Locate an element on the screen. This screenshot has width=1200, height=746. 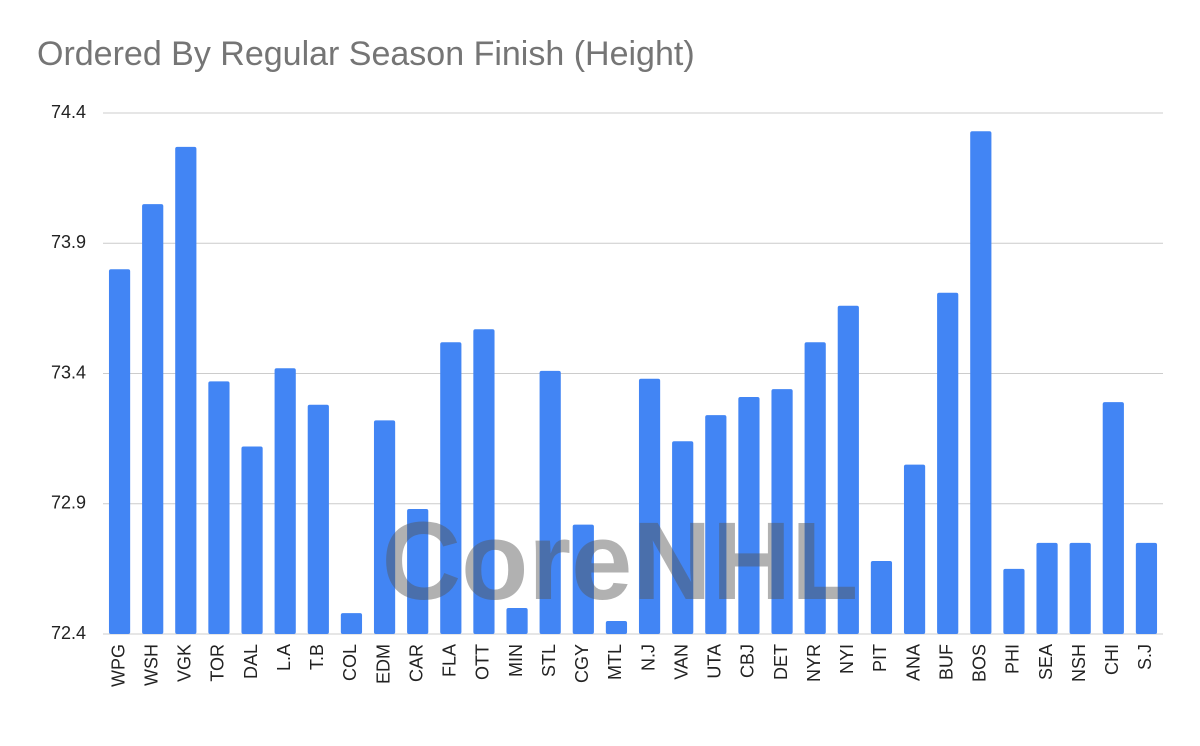
y-tick-label: 72.9 is located at coordinates (68, 503).